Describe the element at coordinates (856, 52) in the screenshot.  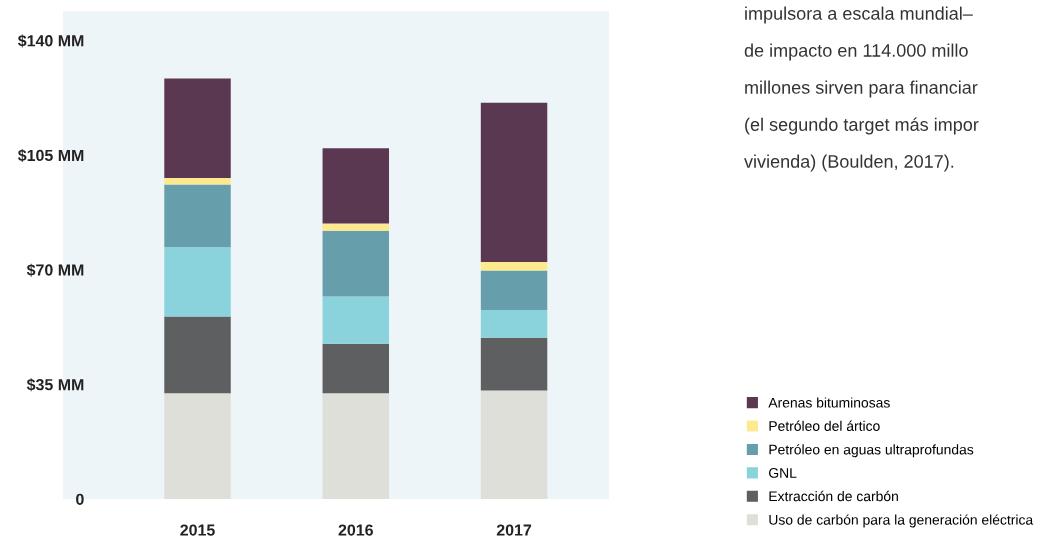
I see `text: de impacto en 114.000 millo` at that location.